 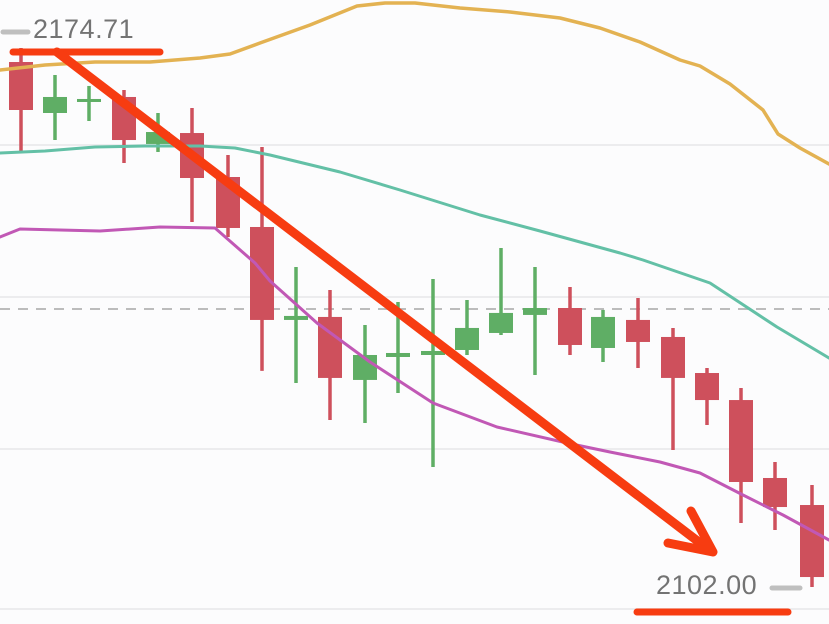 I want to click on trend-arrow-head, so click(x=690, y=531).